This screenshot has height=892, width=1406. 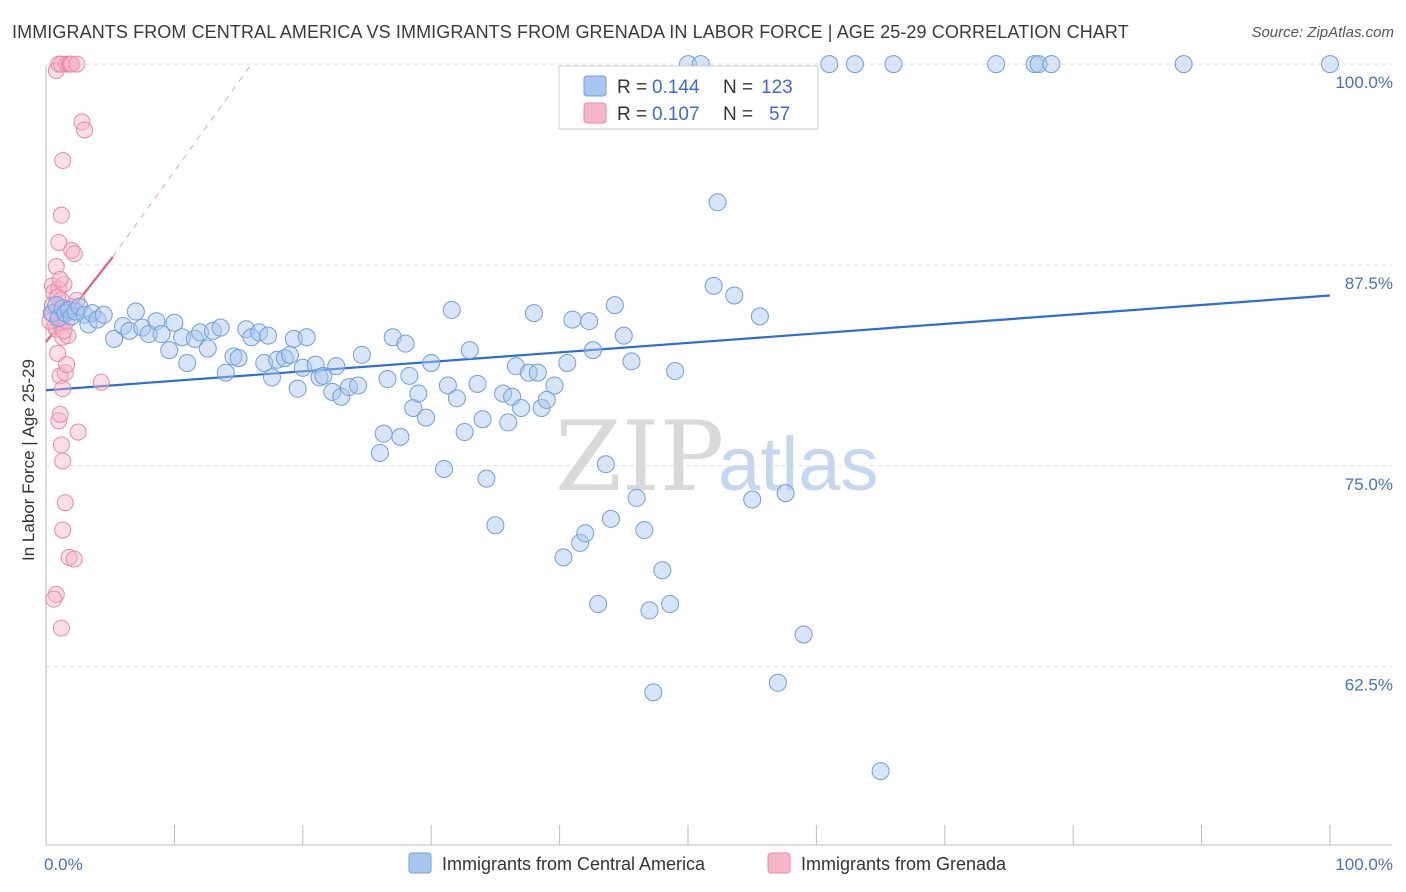 I want to click on legend-swatch-central-america, so click(x=595, y=86).